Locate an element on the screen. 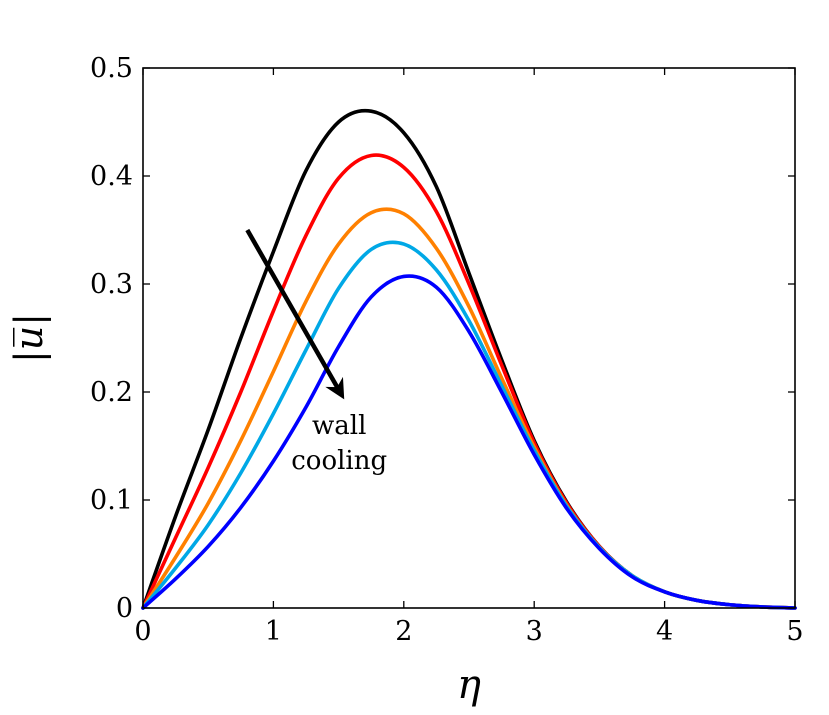 The width and height of the screenshot is (829, 715). y-tick-label: 0.5 is located at coordinates (111, 68).